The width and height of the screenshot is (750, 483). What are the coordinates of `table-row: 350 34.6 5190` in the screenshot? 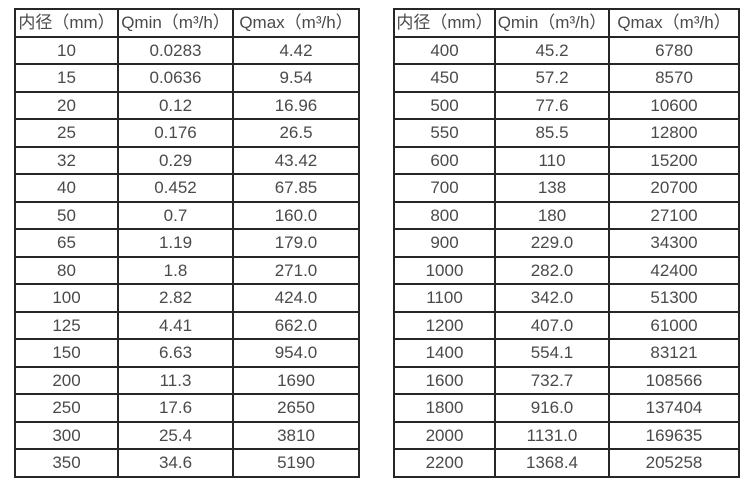 It's located at (187, 463).